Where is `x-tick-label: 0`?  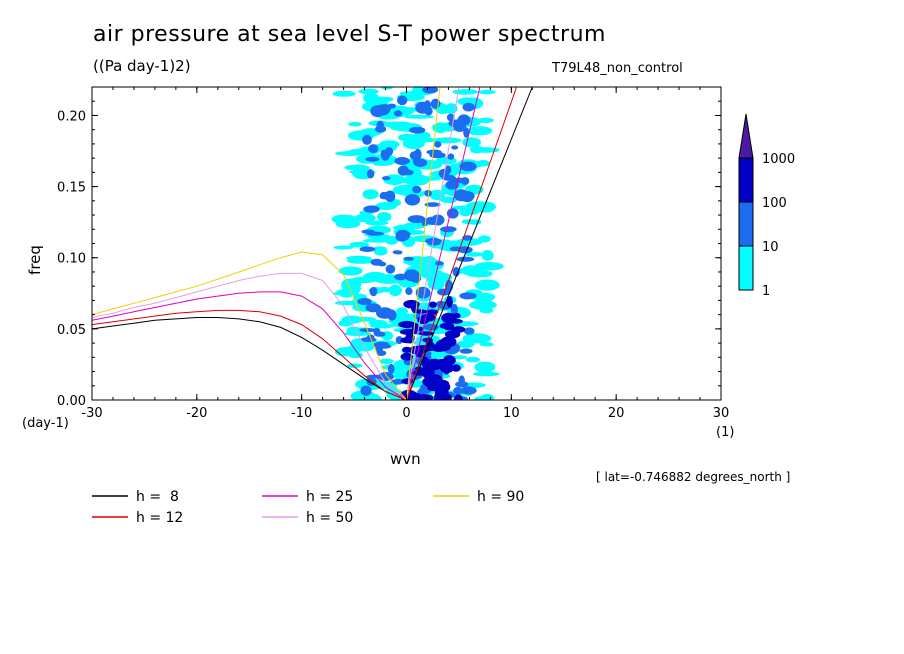 x-tick-label: 0 is located at coordinates (406, 413).